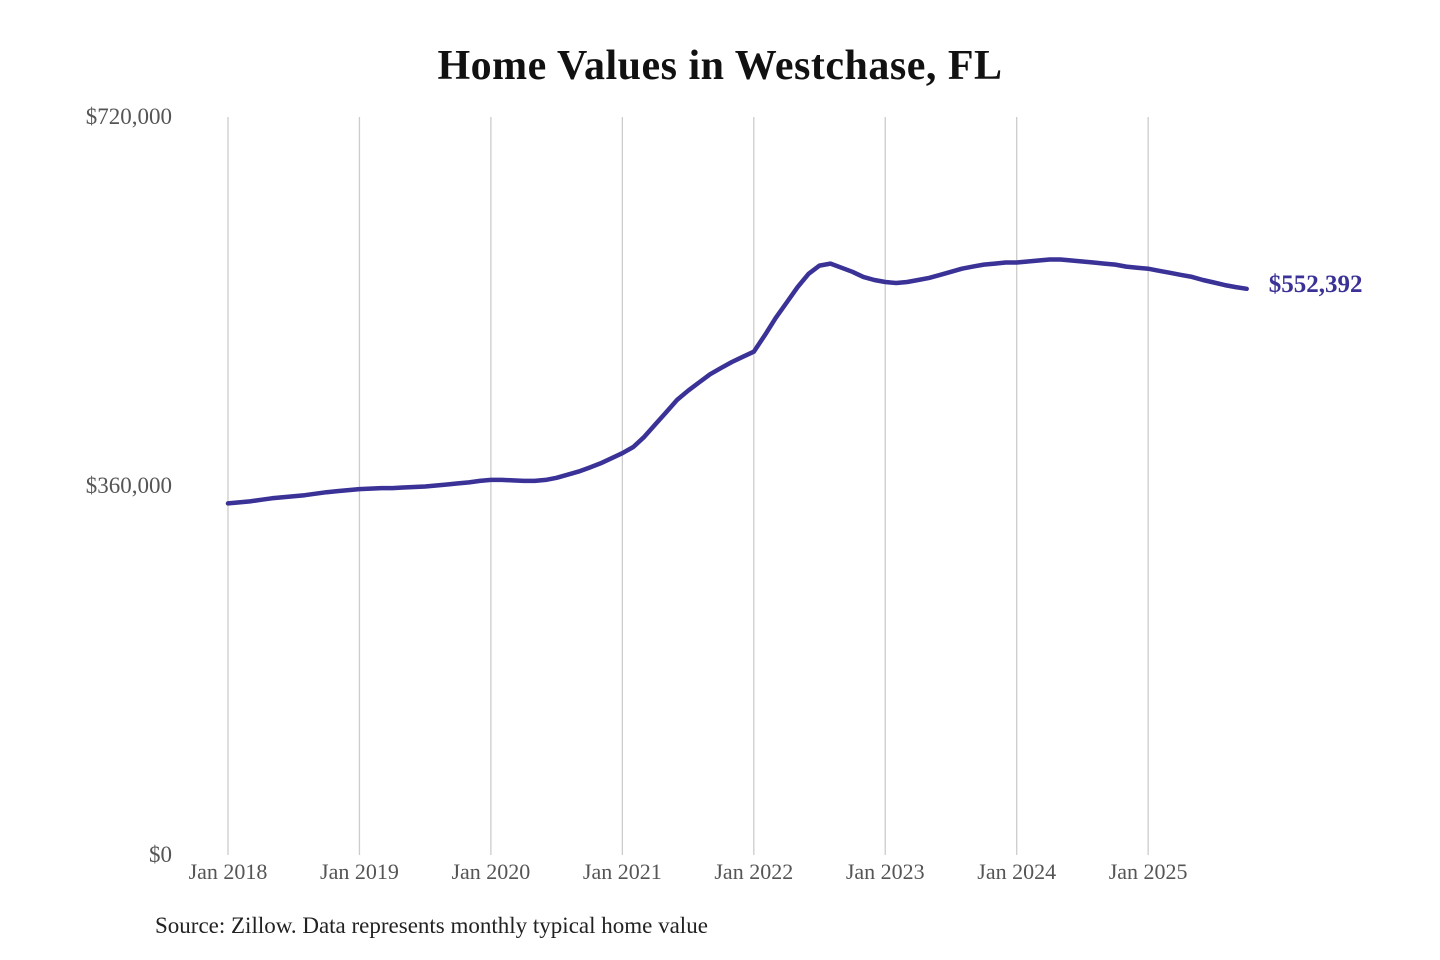  I want to click on y-tick-0: $0, so click(160, 854).